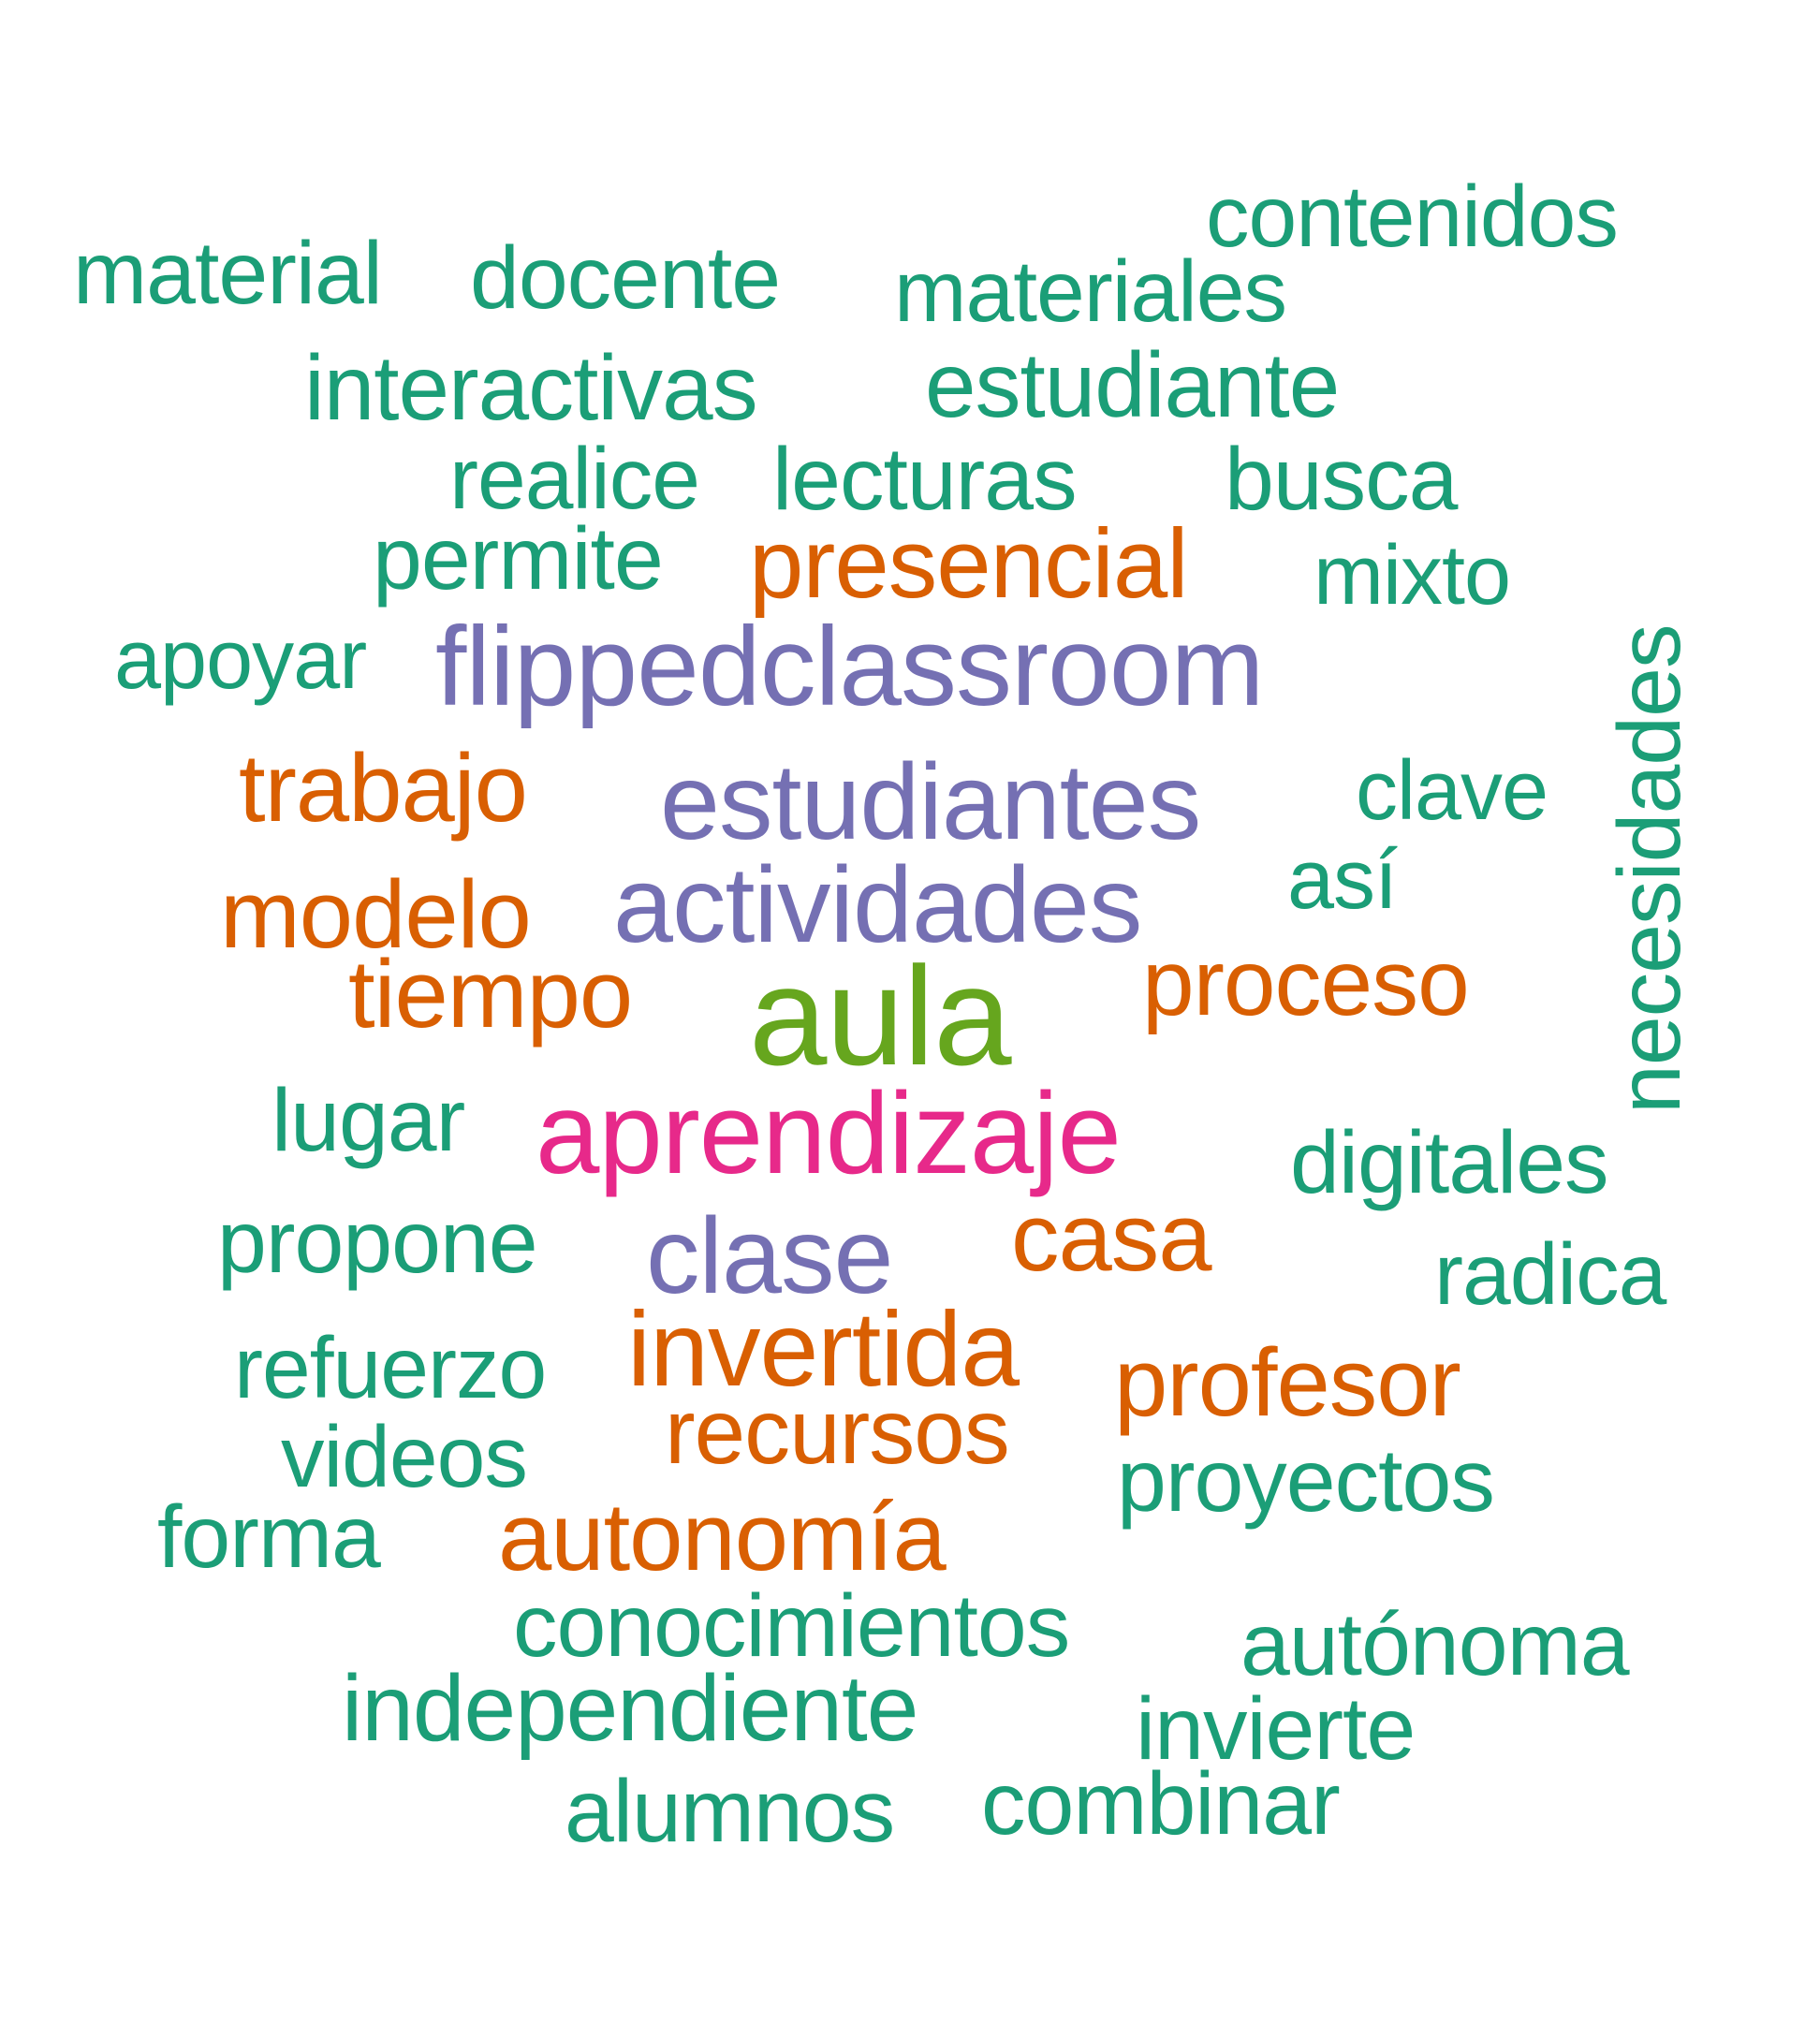 The image size is (1820, 2022). Describe the element at coordinates (518, 558) in the screenshot. I see `word-permite: permite` at that location.